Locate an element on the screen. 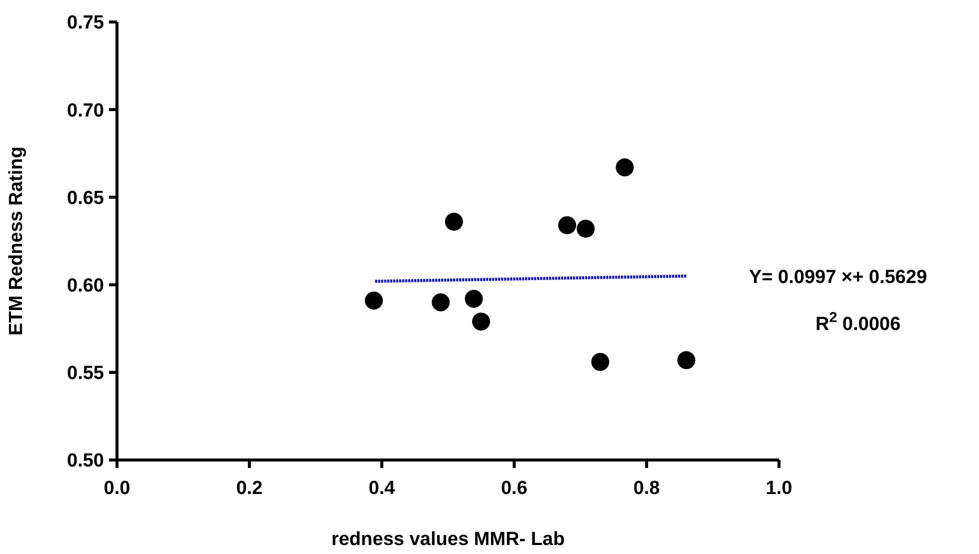 The height and width of the screenshot is (554, 979). x-tick-label: 0.6 is located at coordinates (514, 488).